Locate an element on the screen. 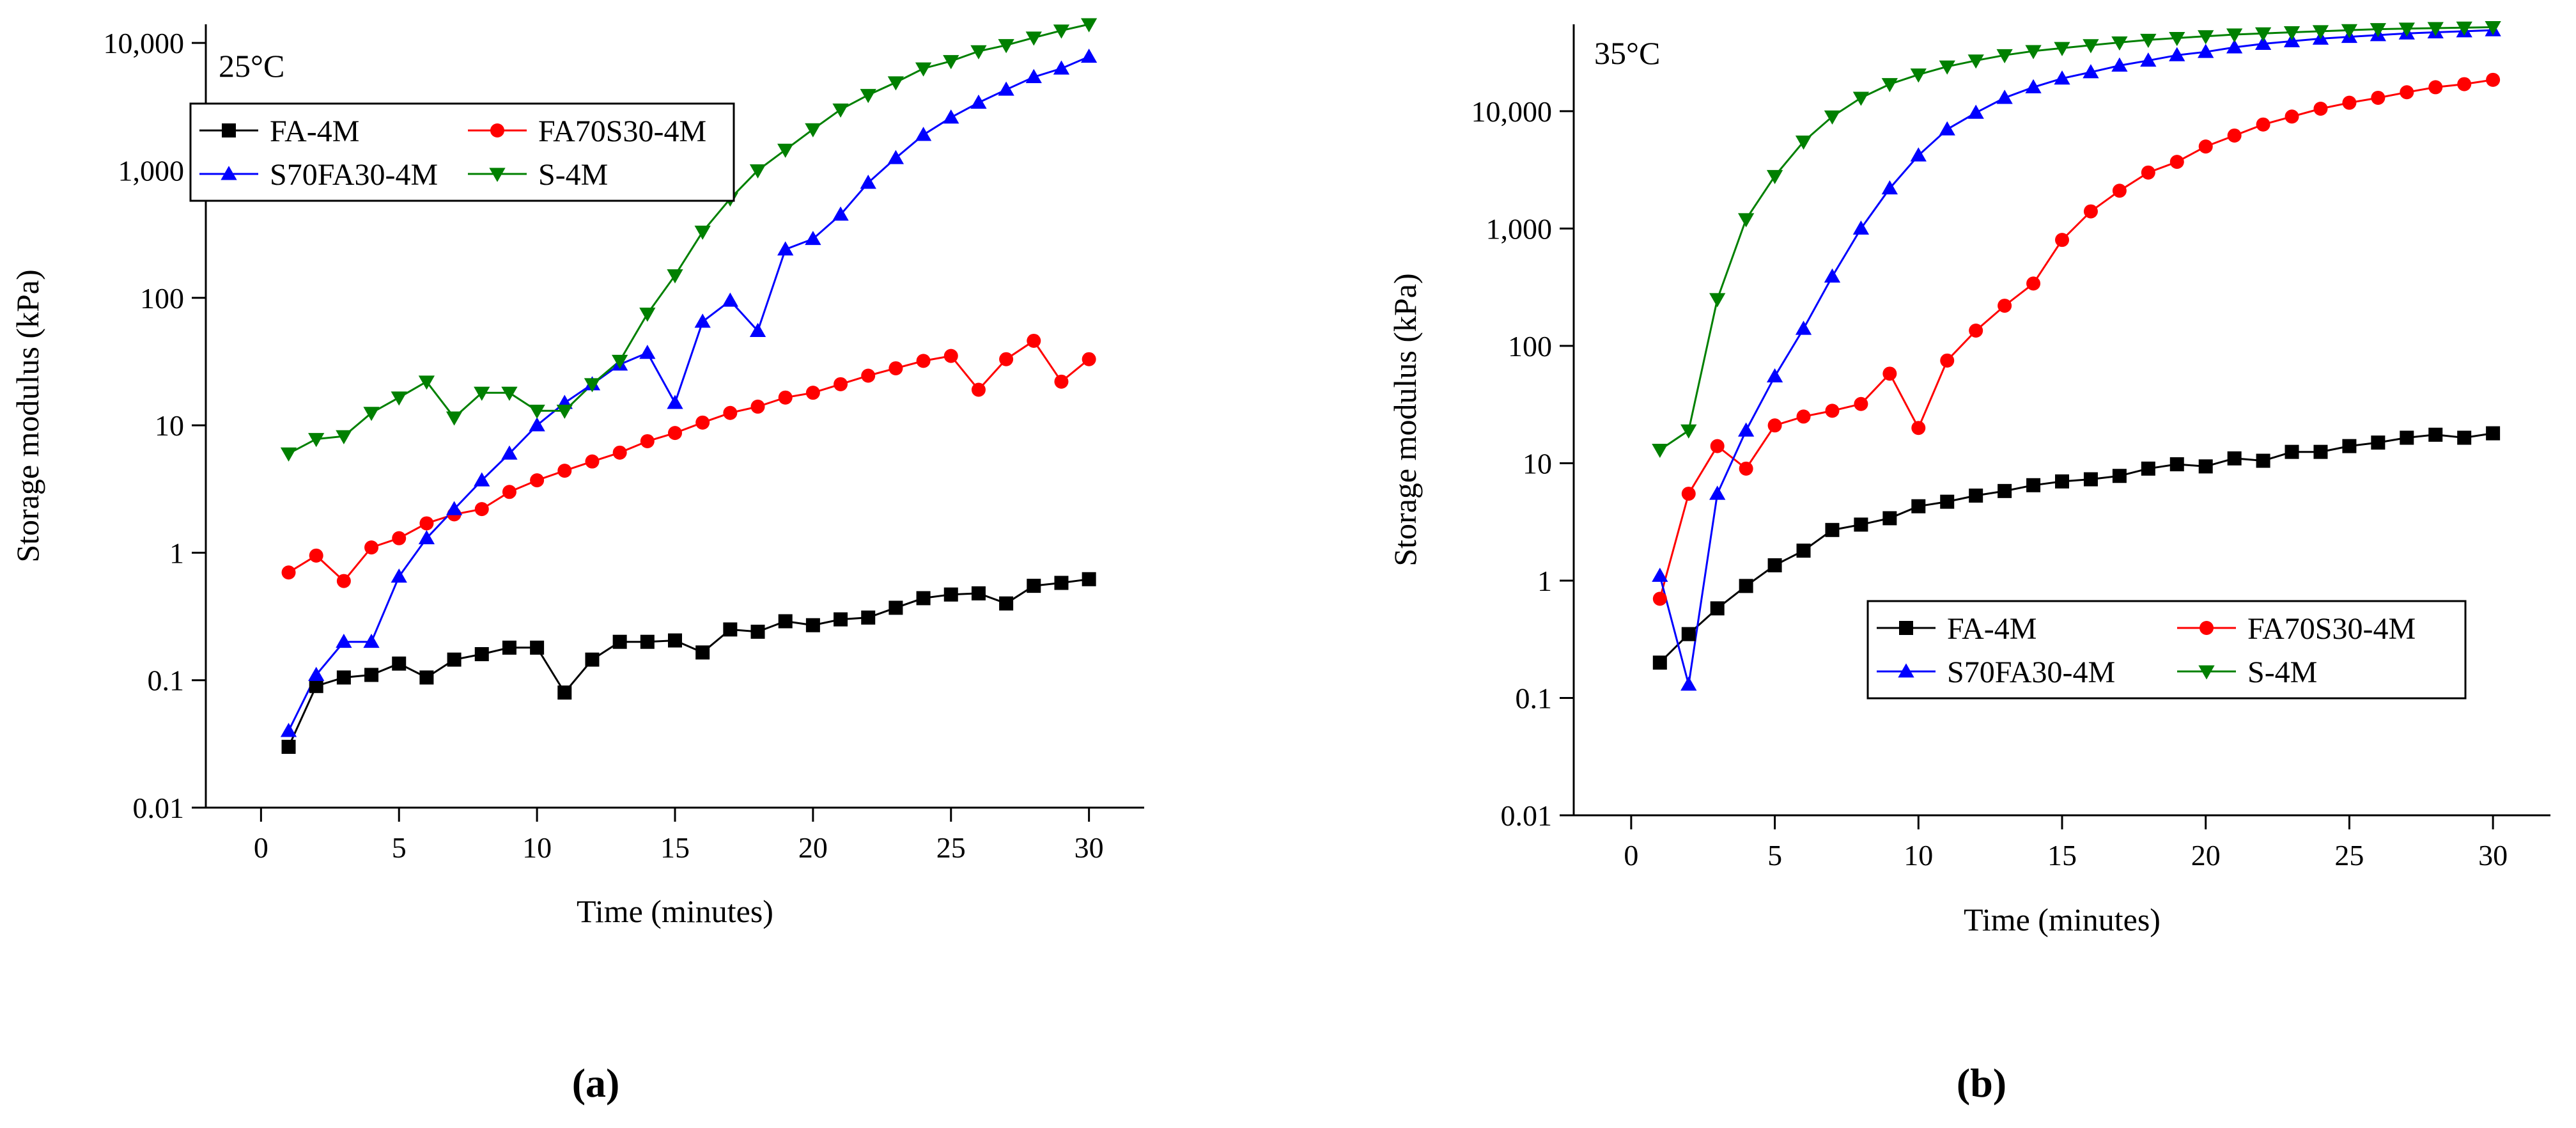 The height and width of the screenshot is (1128, 2576). x-axis-label: Time (minutes) is located at coordinates (2062, 919).